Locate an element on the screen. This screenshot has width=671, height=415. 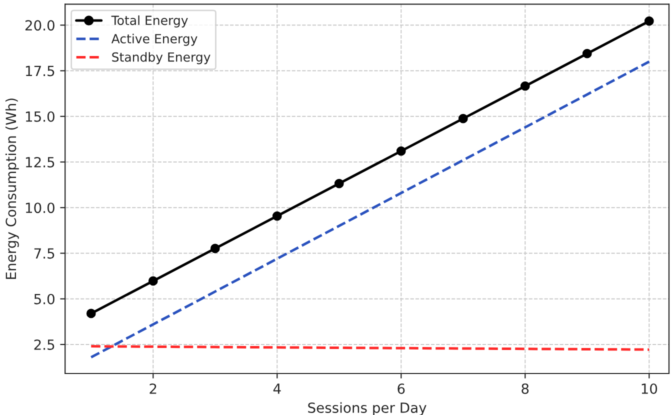
y-tick-label: 2.5 is located at coordinates (44, 344).